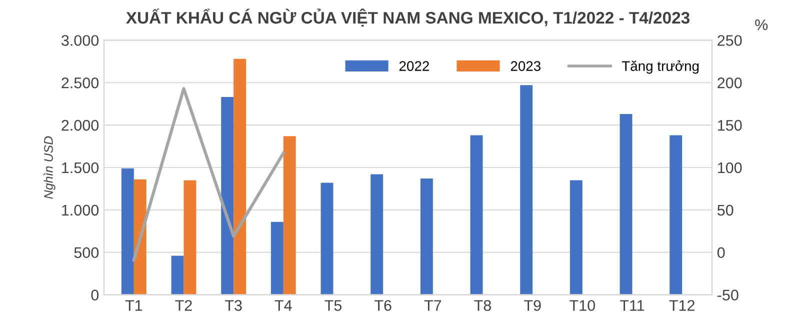 The height and width of the screenshot is (335, 800). What do you see at coordinates (50, 167) in the screenshot?
I see `y-axis-title: Nghìn USD` at bounding box center [50, 167].